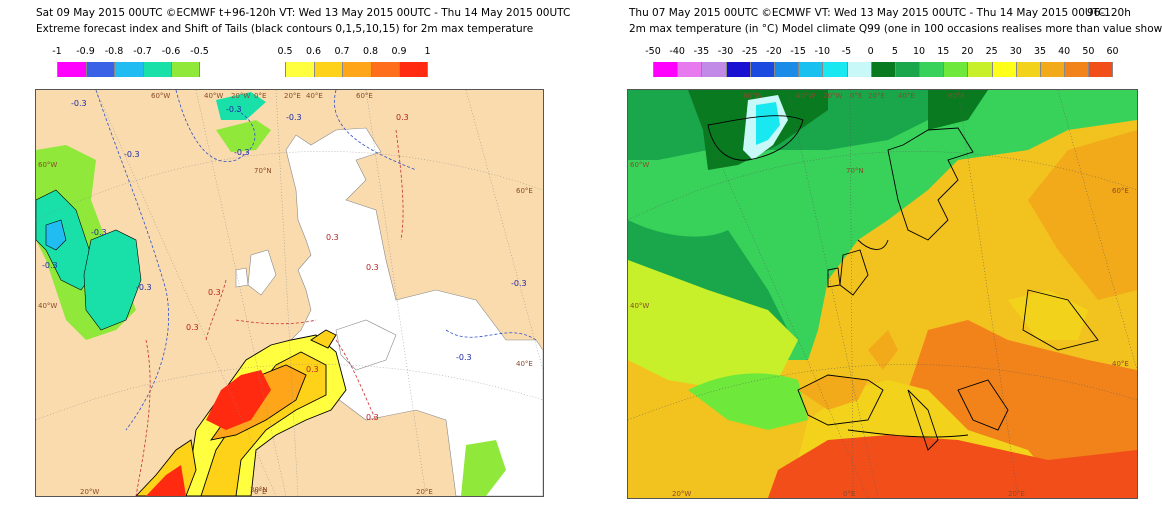  What do you see at coordinates (1100, 61) in the screenshot?
I see `temperature-colorbar-cell: 50 60` at bounding box center [1100, 61].